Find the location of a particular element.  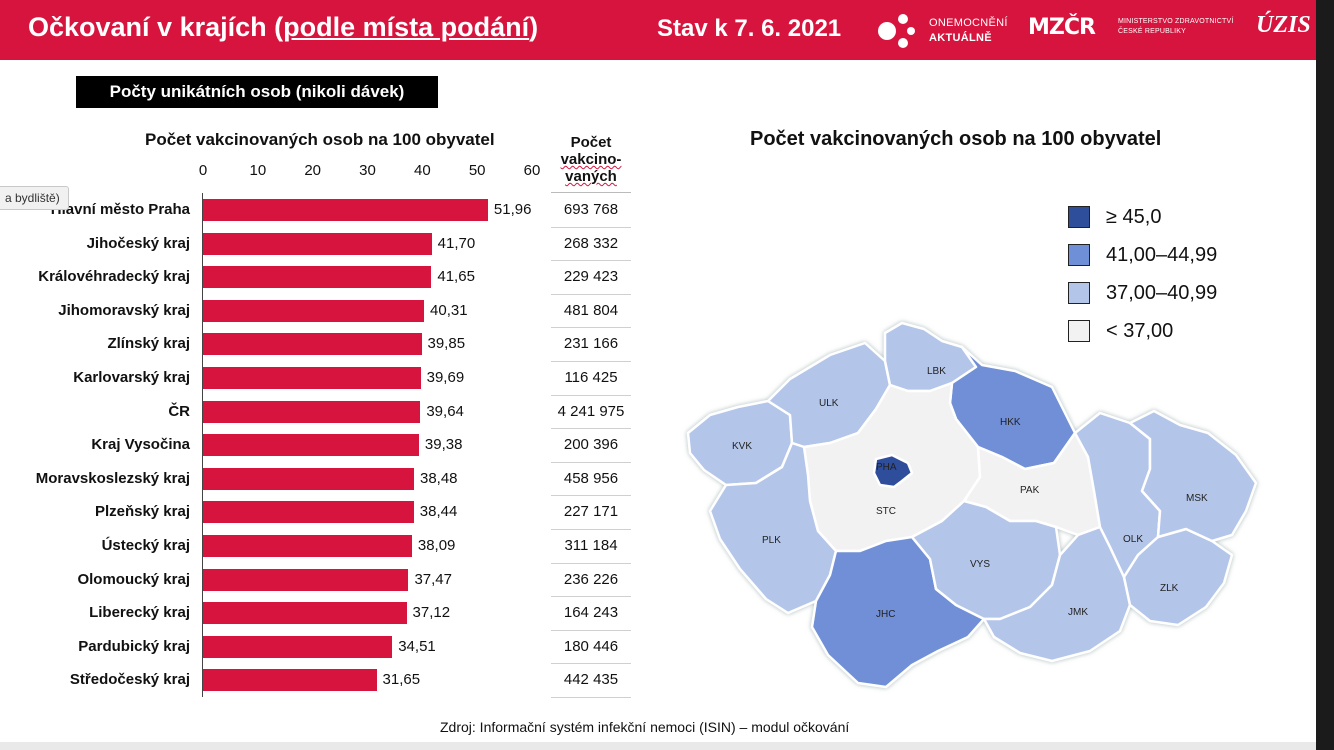

bar-row: Liberecký kraj 37,12 164 243 is located at coordinates (320, 613).